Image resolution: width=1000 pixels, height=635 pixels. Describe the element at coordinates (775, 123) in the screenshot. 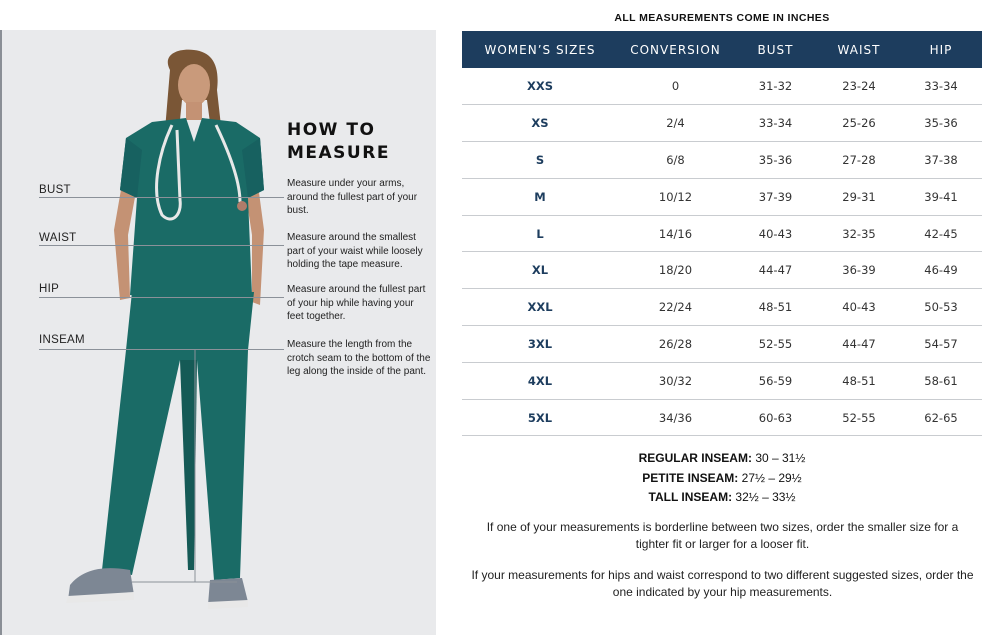

I see `bust-cell: 33-34` at that location.